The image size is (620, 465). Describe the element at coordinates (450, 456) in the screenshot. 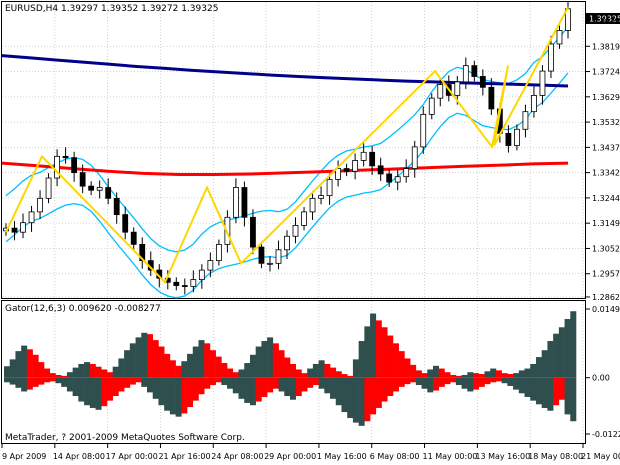

I see `time-tick-label: 11 May 00:00` at that location.